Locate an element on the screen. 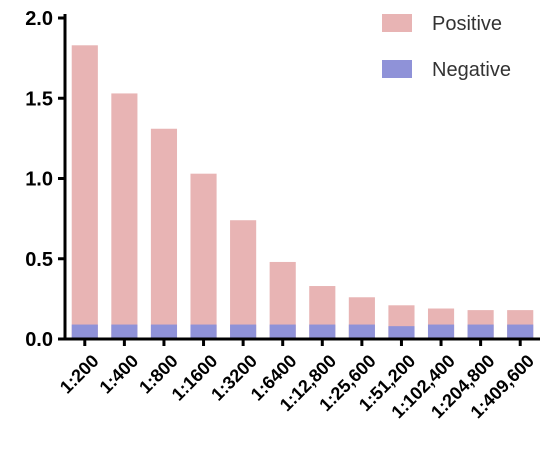  legend-label-negative: Negative is located at coordinates (471, 70).